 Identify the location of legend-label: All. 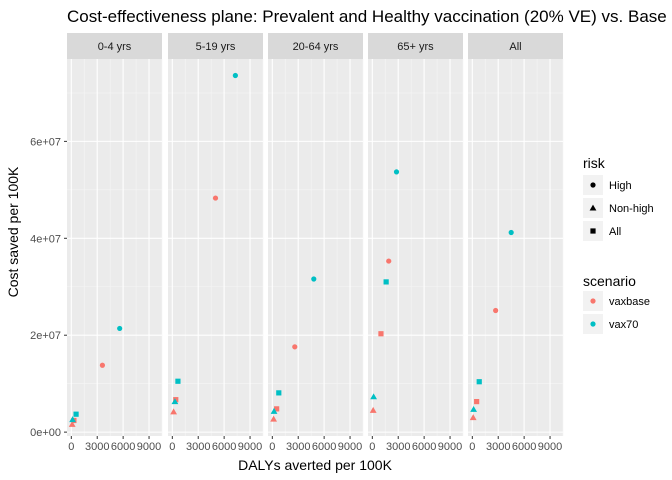
(615, 232).